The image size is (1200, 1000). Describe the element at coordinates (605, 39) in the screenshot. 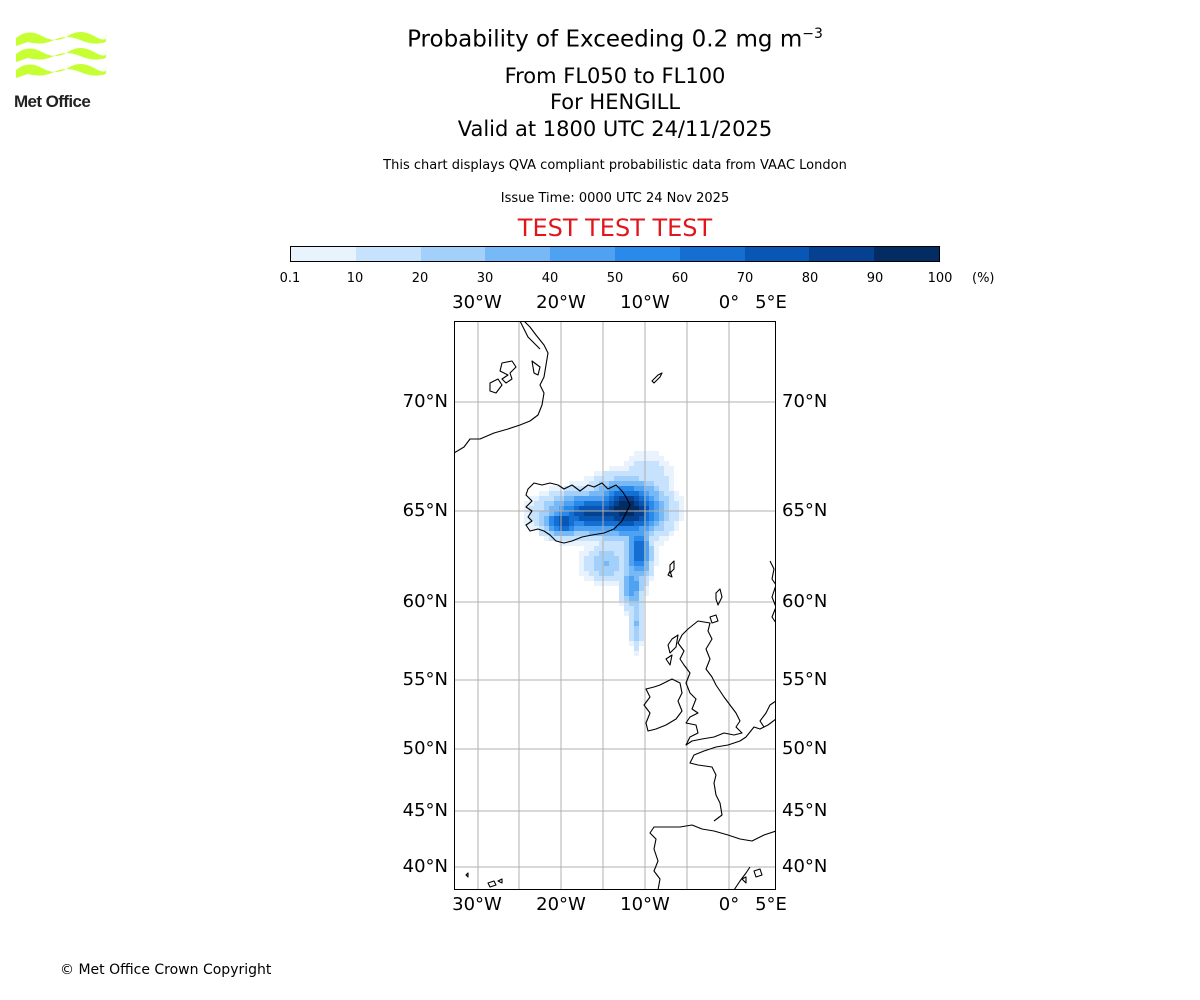

I see `title-main: Probability of Exceeding 0.2 mg m` at that location.